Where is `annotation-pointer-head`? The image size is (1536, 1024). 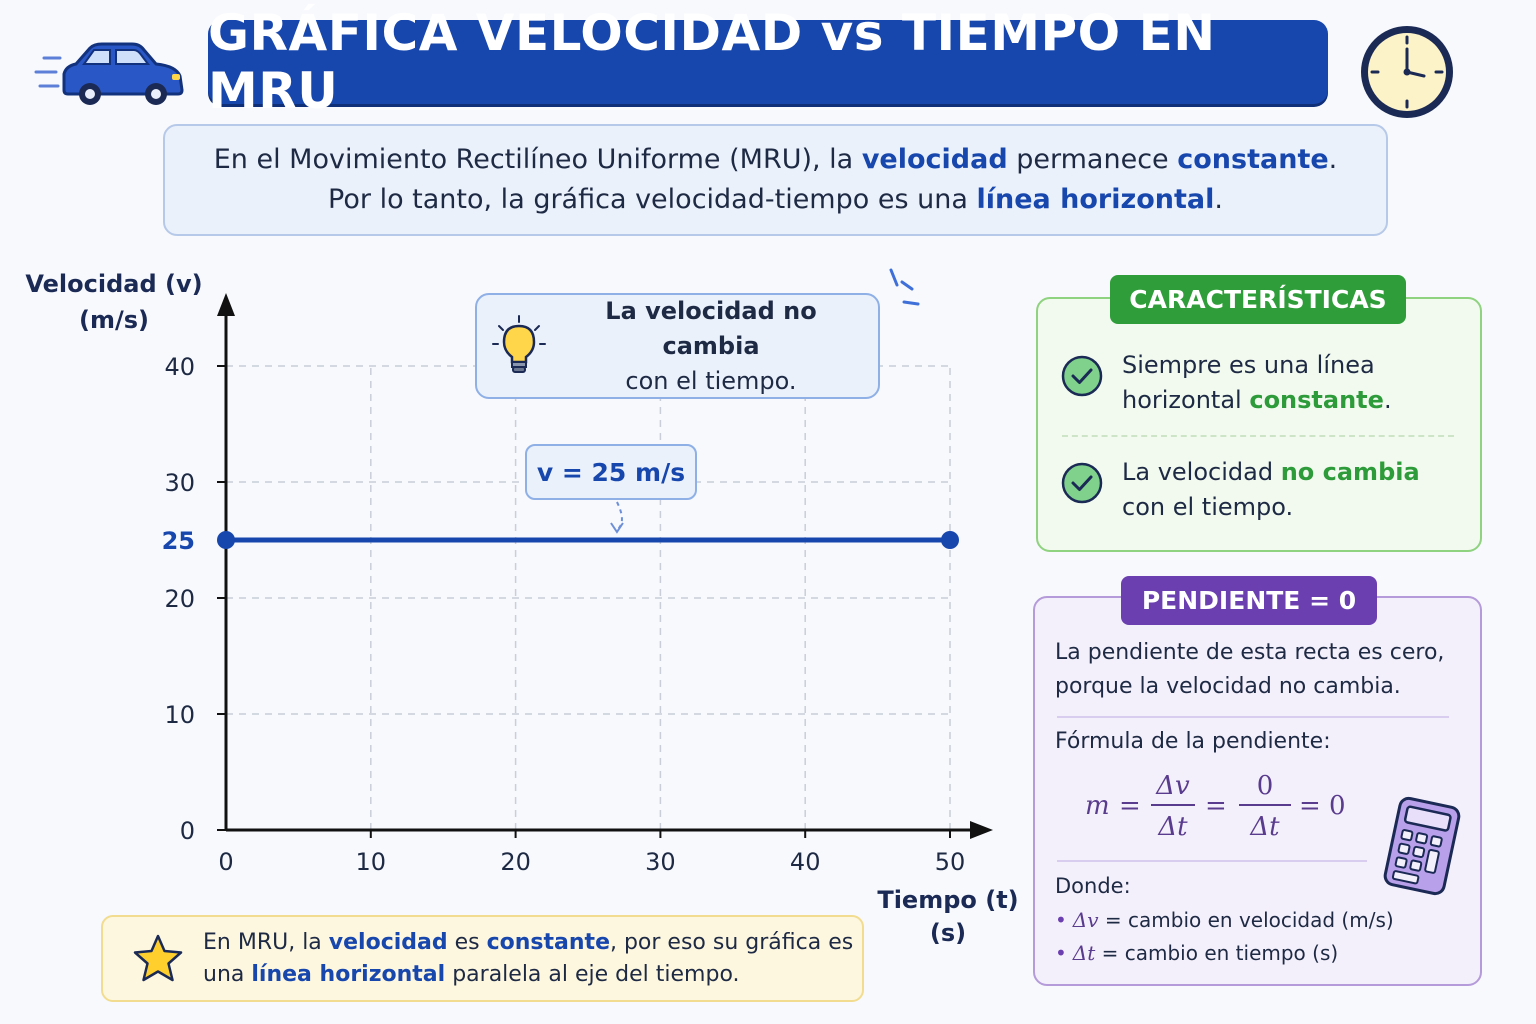 annotation-pointer-head is located at coordinates (617, 528).